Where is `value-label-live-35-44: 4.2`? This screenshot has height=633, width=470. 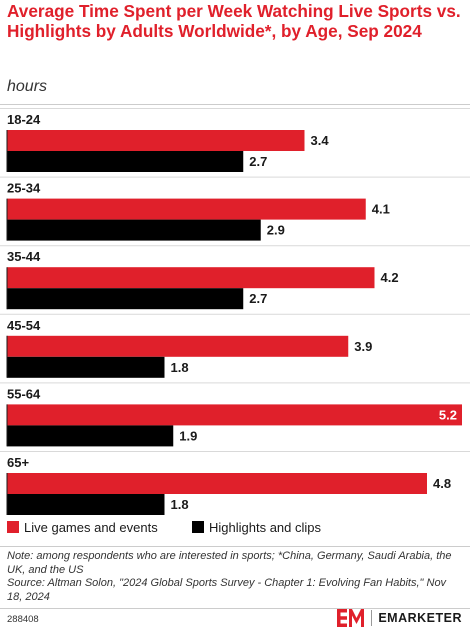
value-label-live-35-44: 4.2 is located at coordinates (390, 277).